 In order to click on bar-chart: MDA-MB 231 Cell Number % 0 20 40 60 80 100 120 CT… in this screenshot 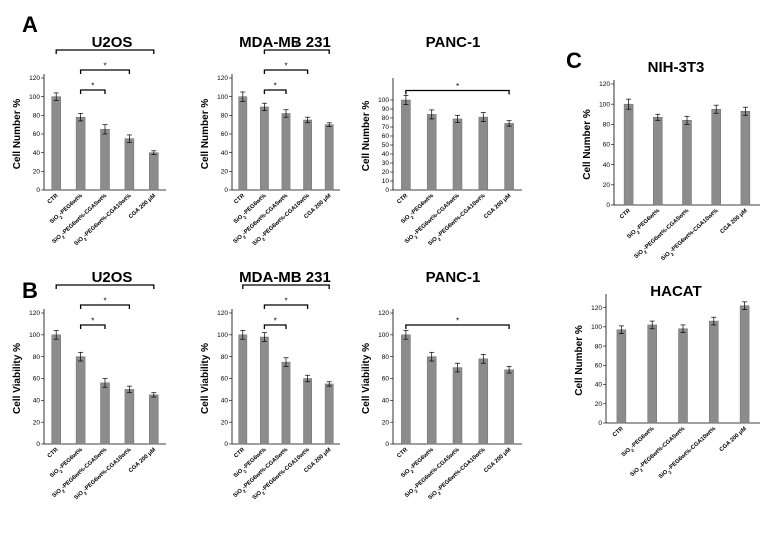, I will do `click(270, 140)`.